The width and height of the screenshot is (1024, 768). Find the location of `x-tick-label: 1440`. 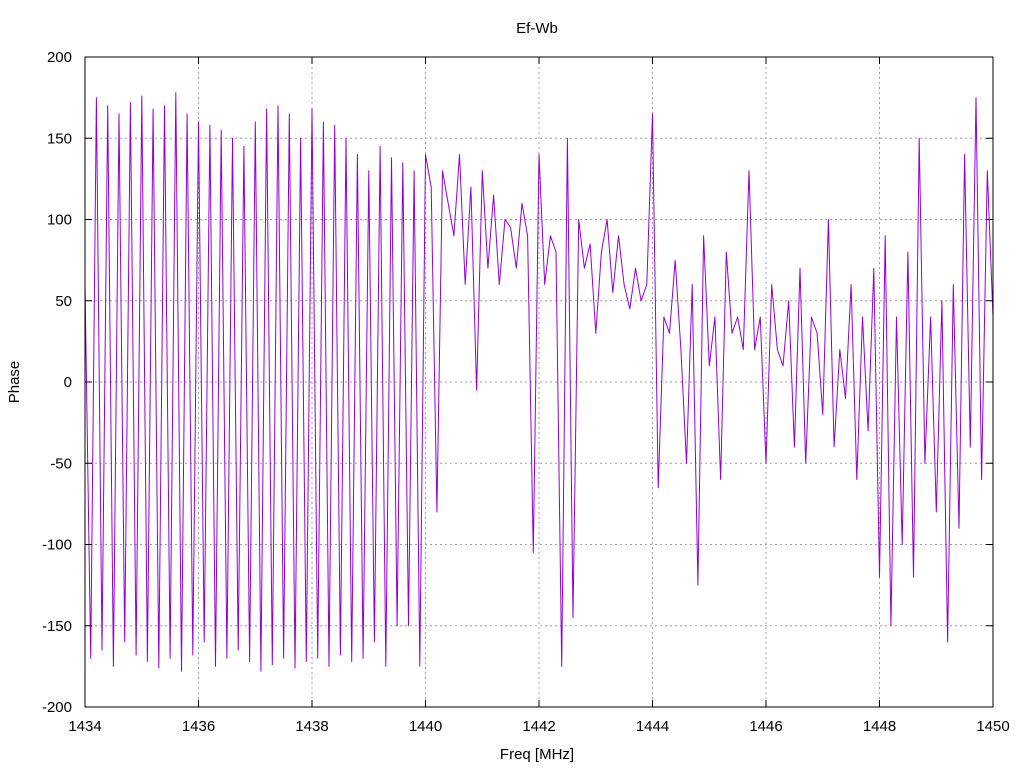

x-tick-label: 1440 is located at coordinates (425, 726).